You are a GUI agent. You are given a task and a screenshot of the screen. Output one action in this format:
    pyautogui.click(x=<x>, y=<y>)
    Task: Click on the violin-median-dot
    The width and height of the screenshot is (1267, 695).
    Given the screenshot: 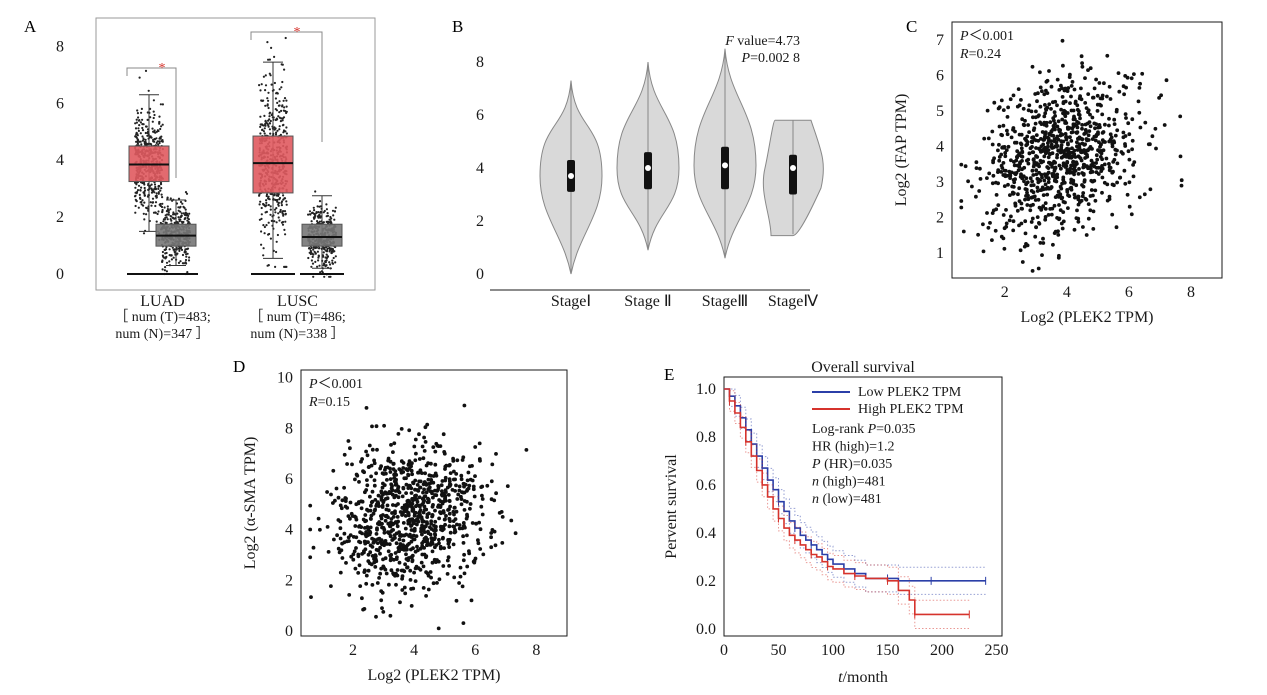 What is the action you would take?
    pyautogui.click(x=725, y=165)
    